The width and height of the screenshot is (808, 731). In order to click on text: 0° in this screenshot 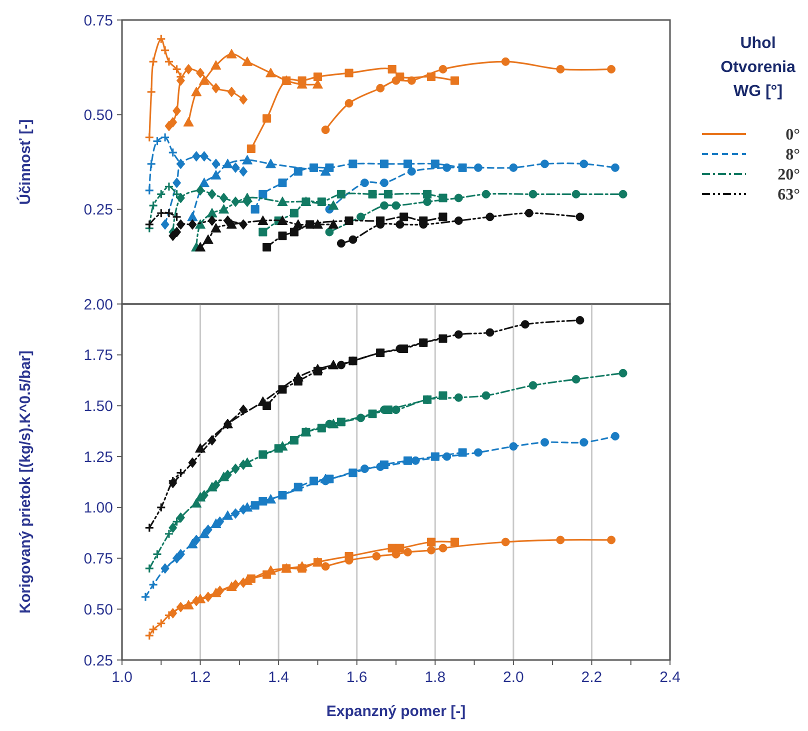, I will do `click(793, 135)`.